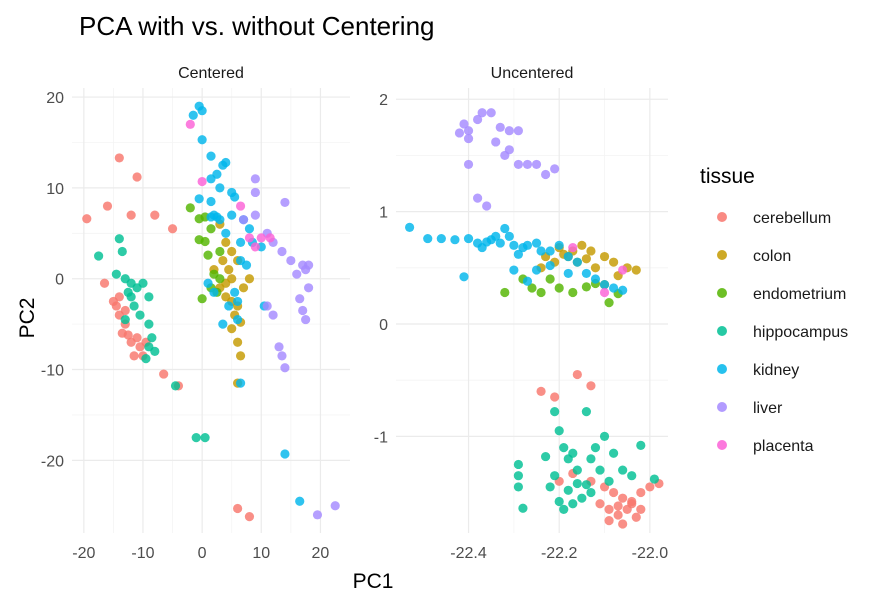  Describe the element at coordinates (516, 258) in the screenshot. I see `series-kidney` at that location.